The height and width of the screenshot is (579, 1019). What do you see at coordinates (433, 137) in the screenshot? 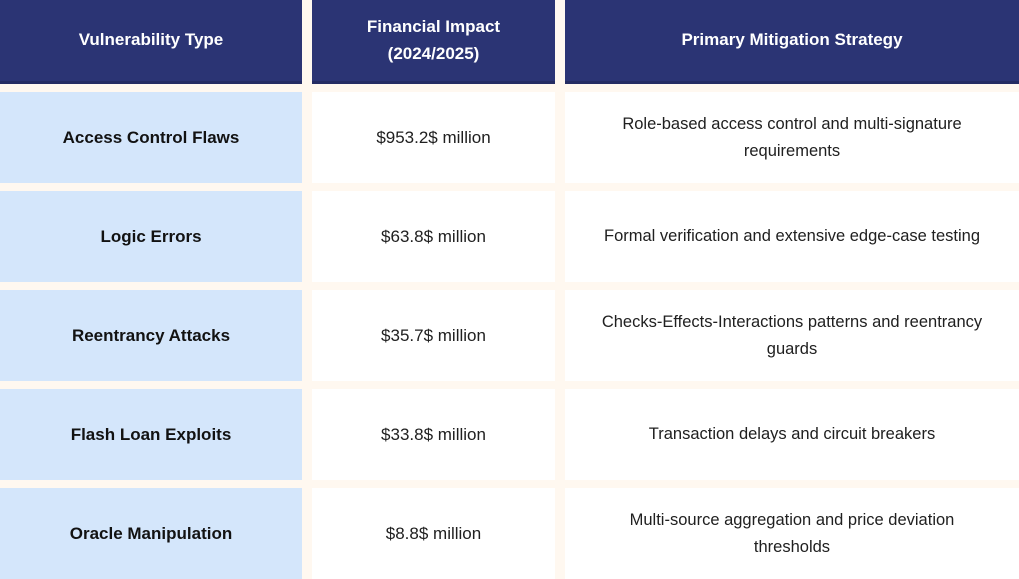
I see `impact-value-access-control-flaws: $953.2$ million` at bounding box center [433, 137].